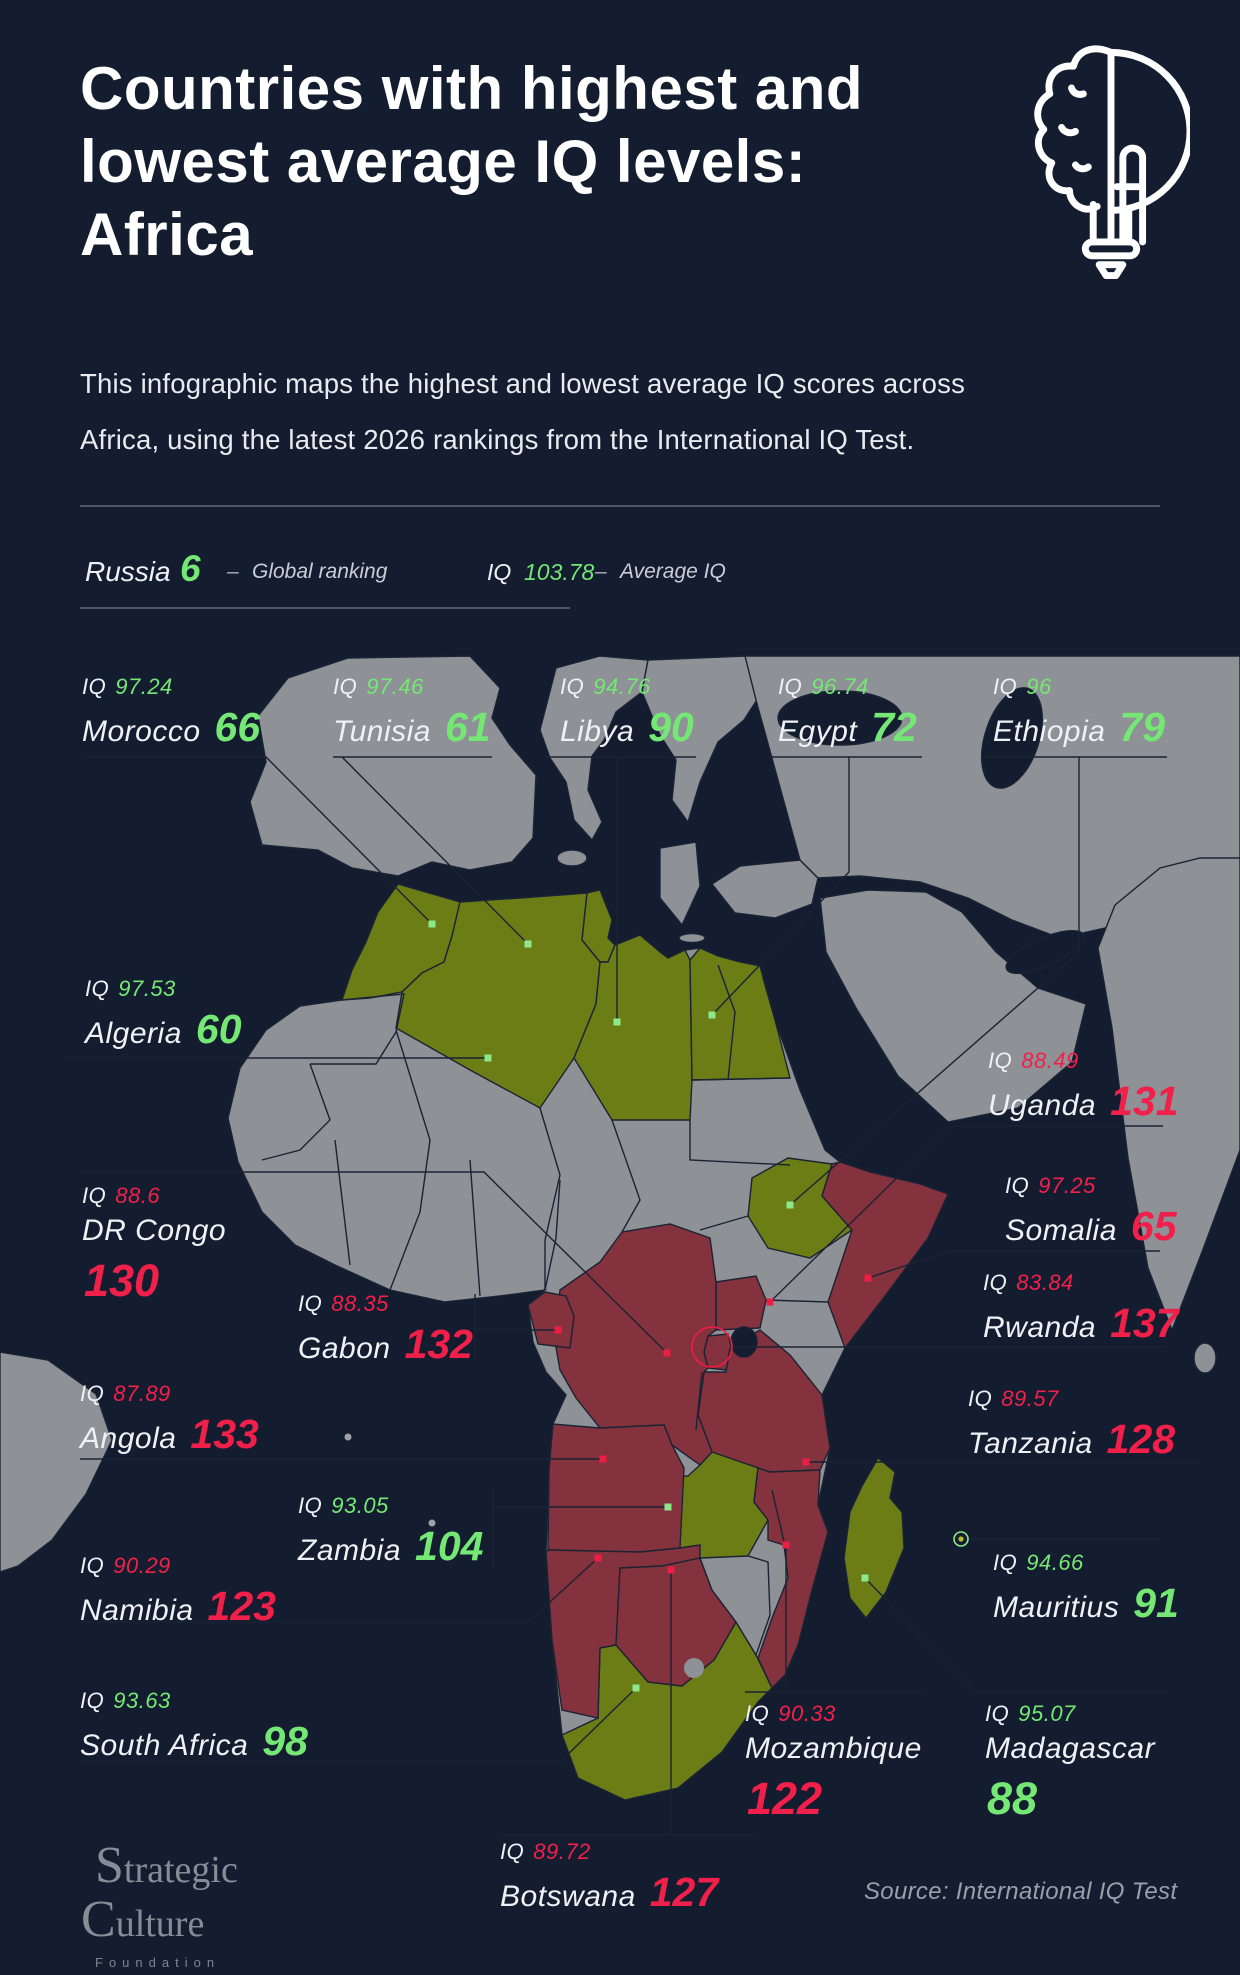 The height and width of the screenshot is (1975, 1240). What do you see at coordinates (764, 889) in the screenshot?
I see `country-shape-turkey` at bounding box center [764, 889].